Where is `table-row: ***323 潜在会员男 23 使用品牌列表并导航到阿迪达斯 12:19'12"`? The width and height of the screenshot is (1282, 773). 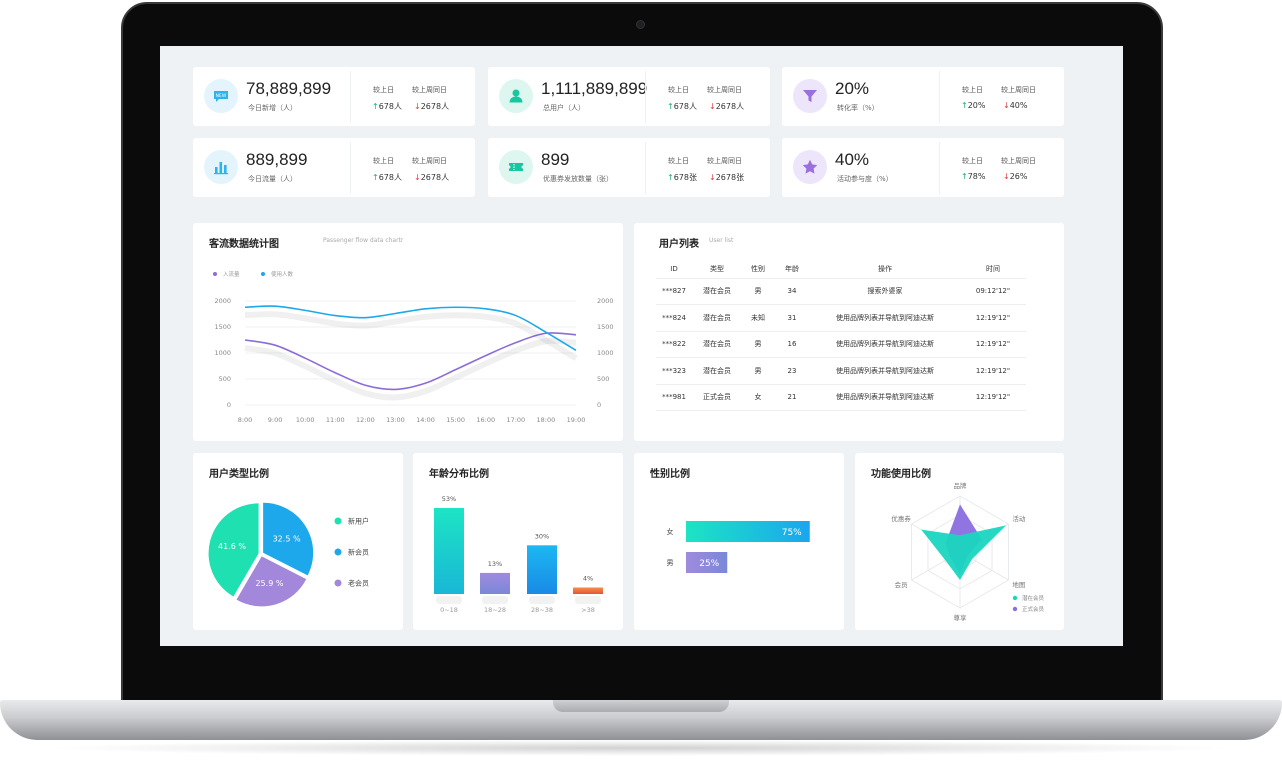
table-row: ***323 潜在会员男 23 使用品牌列表并导航到阿迪达斯 12:19'12" is located at coordinates (841, 371).